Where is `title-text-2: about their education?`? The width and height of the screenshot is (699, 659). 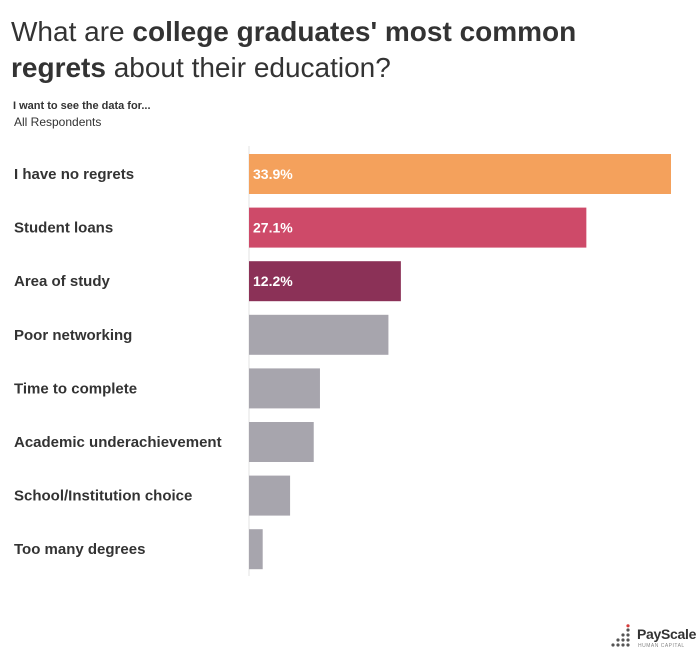 title-text-2: about their education? is located at coordinates (248, 67).